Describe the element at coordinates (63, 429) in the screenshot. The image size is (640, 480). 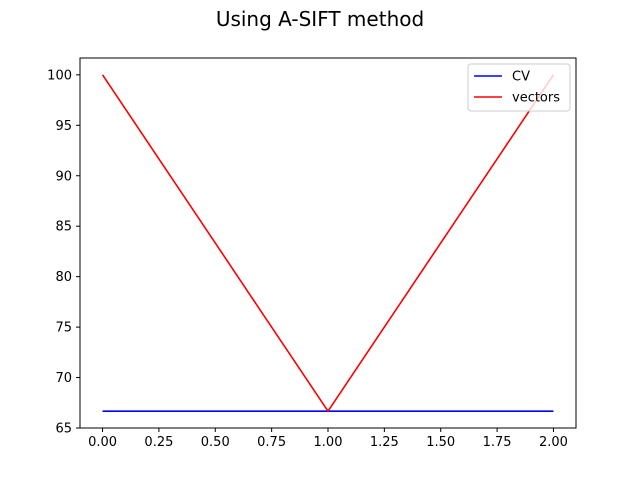
I see `y-tick-label: 65` at that location.